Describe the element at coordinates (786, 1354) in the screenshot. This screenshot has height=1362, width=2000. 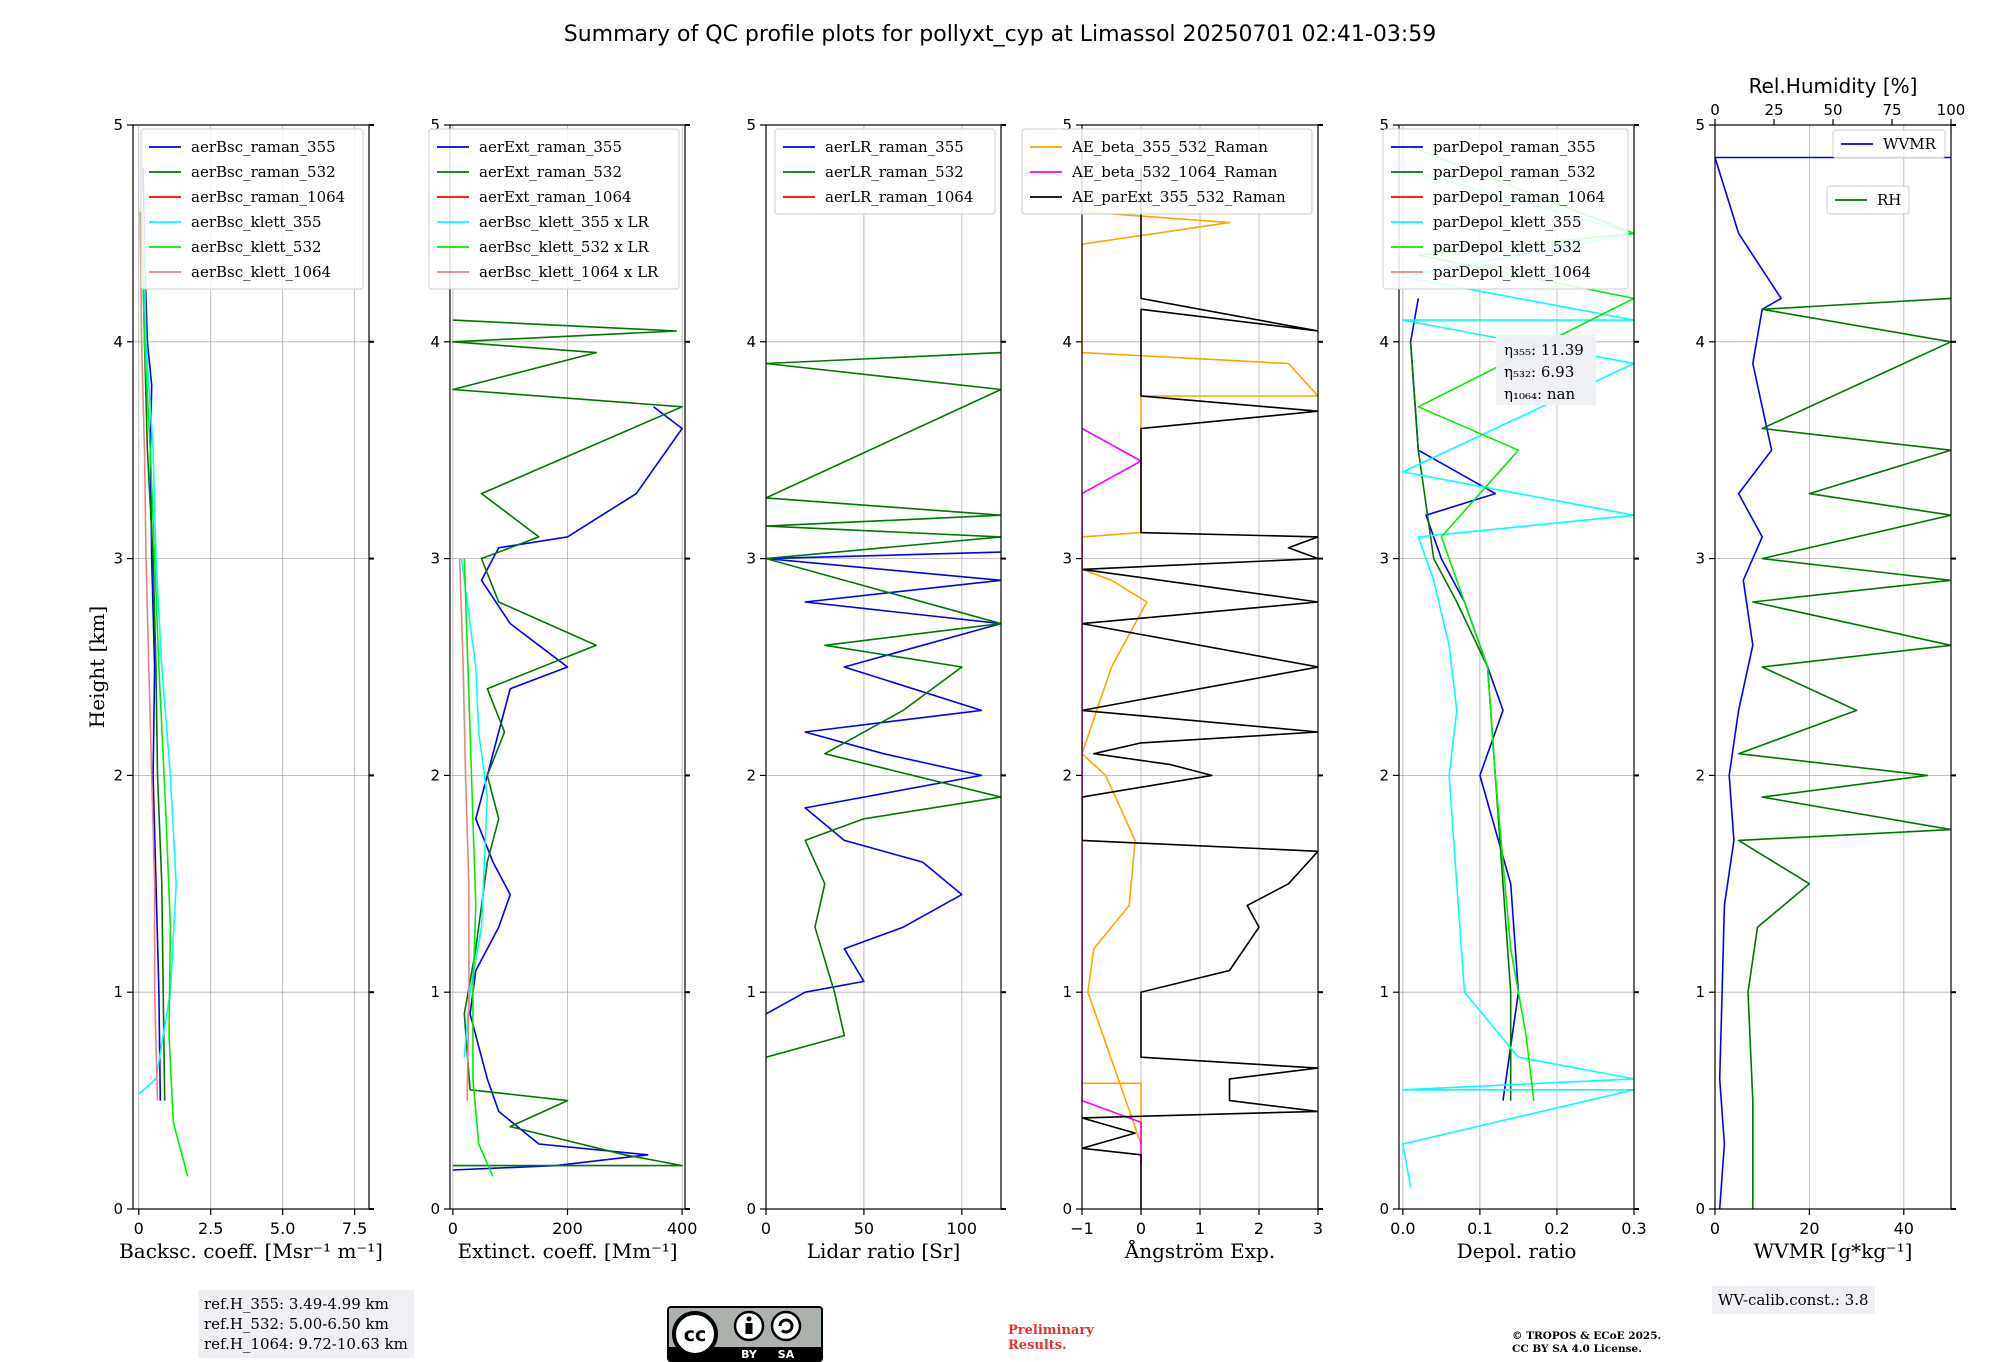
I see `svg-text: SA` at that location.